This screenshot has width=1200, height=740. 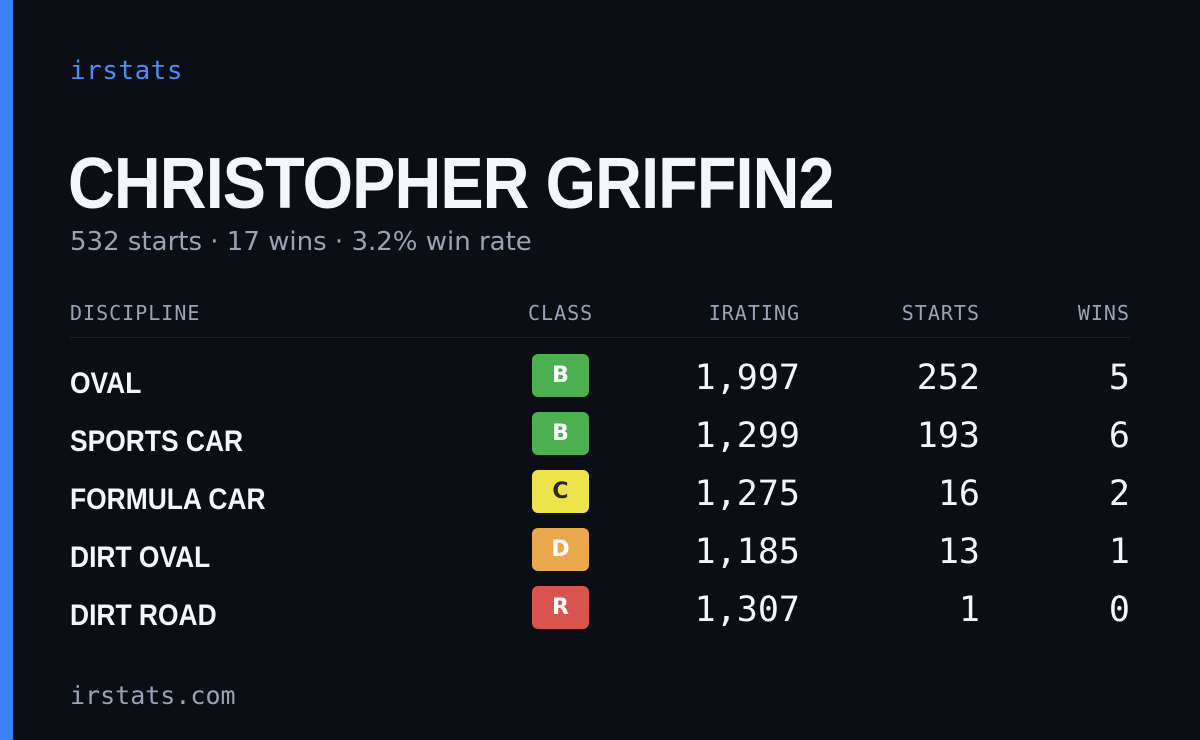 What do you see at coordinates (1119, 610) in the screenshot?
I see `wins-value: 0` at bounding box center [1119, 610].